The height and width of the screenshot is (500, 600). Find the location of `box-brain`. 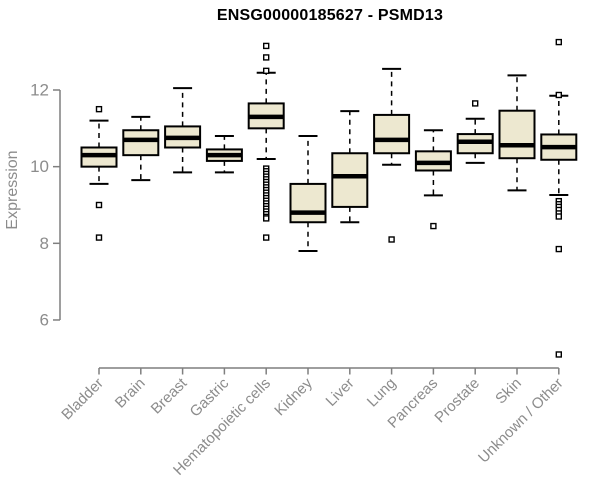

box-brain is located at coordinates (141, 148).